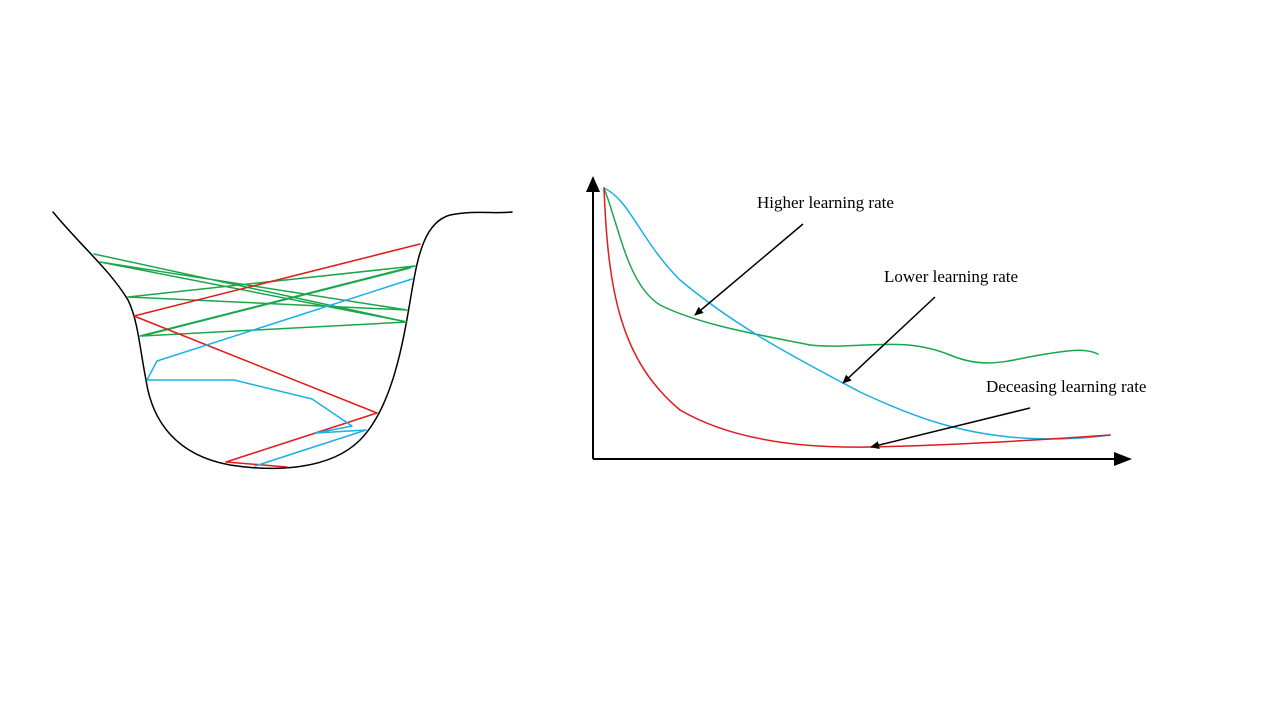  I want to click on higher-rate-curve, so click(851, 275).